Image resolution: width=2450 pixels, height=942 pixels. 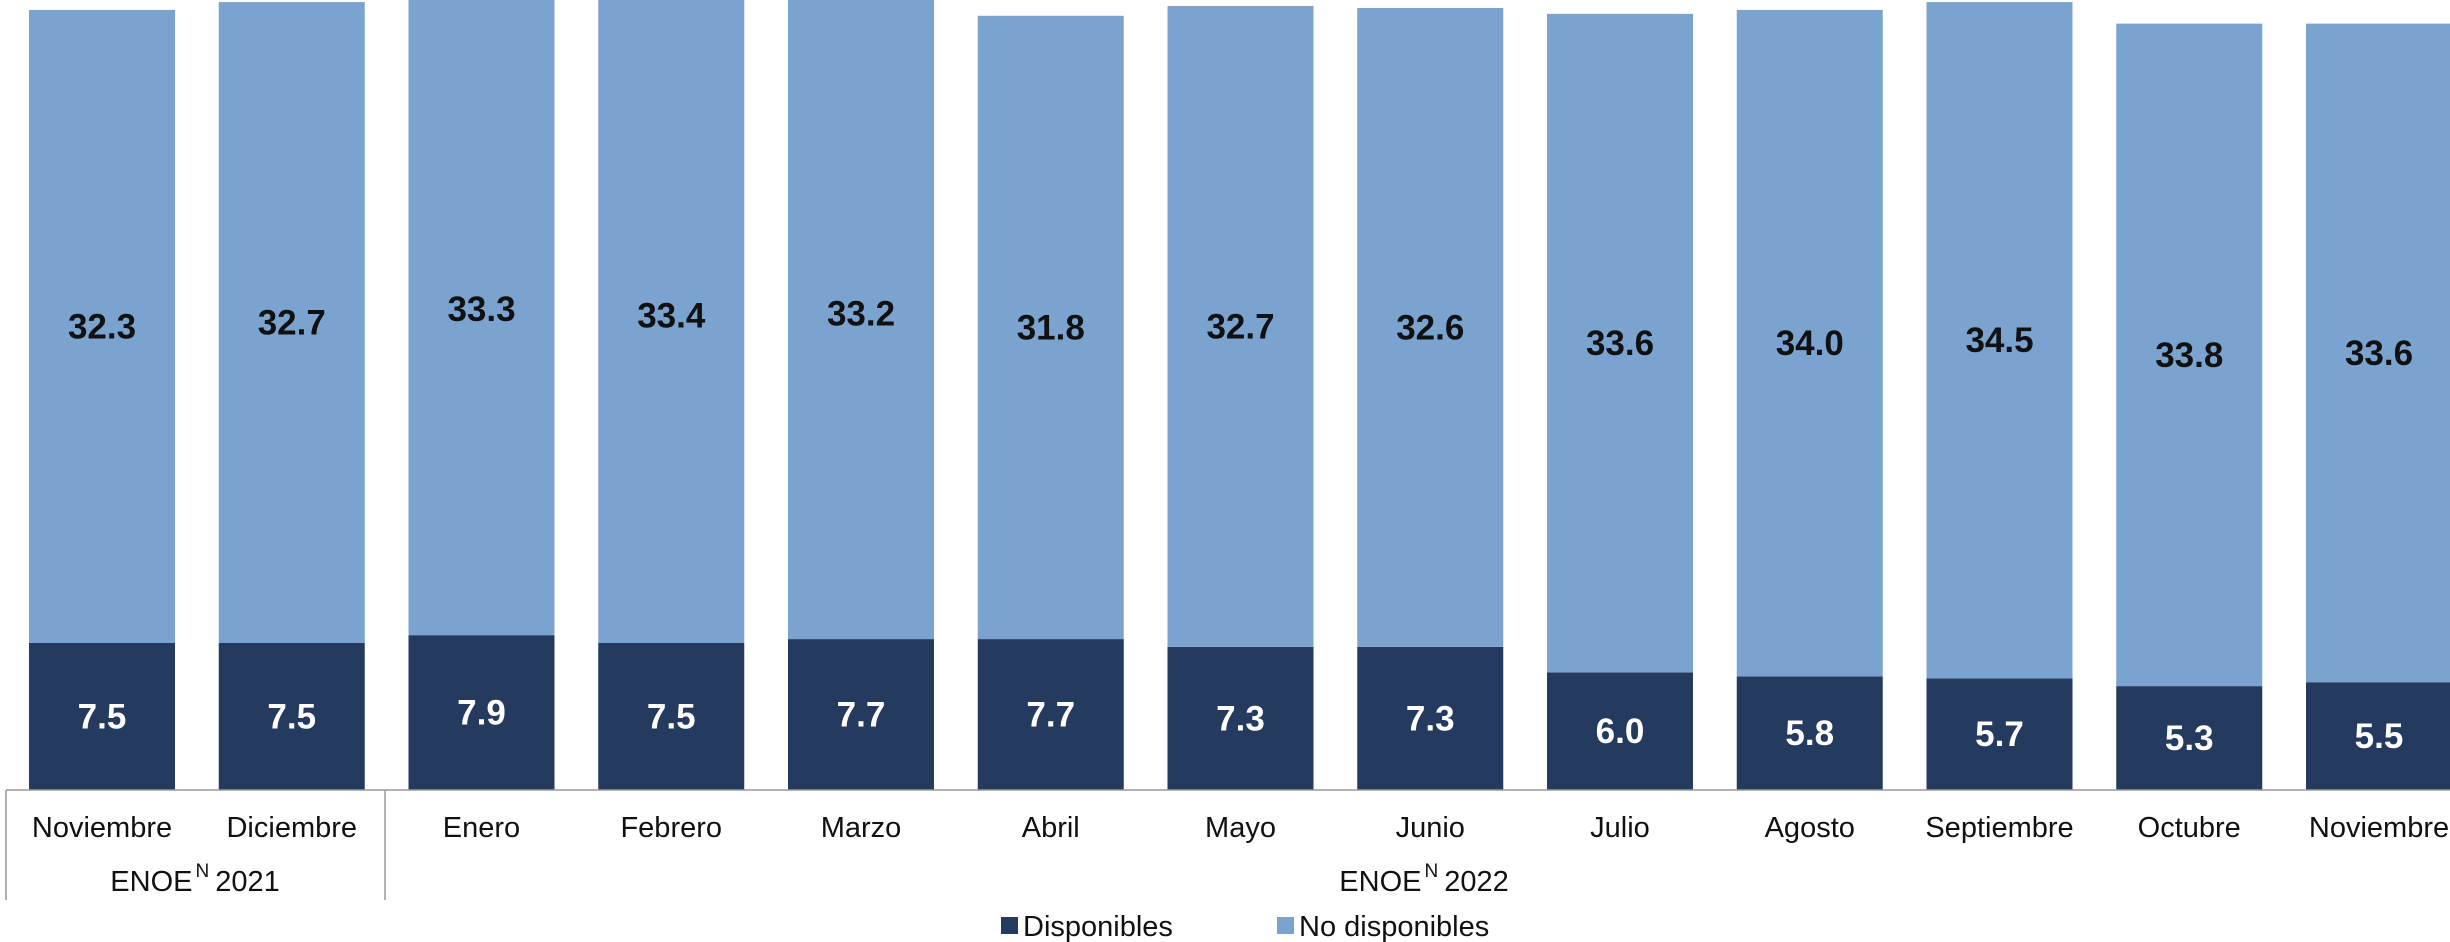 What do you see at coordinates (102, 828) in the screenshot?
I see `tick-label-0-noviembre: Noviembre` at bounding box center [102, 828].